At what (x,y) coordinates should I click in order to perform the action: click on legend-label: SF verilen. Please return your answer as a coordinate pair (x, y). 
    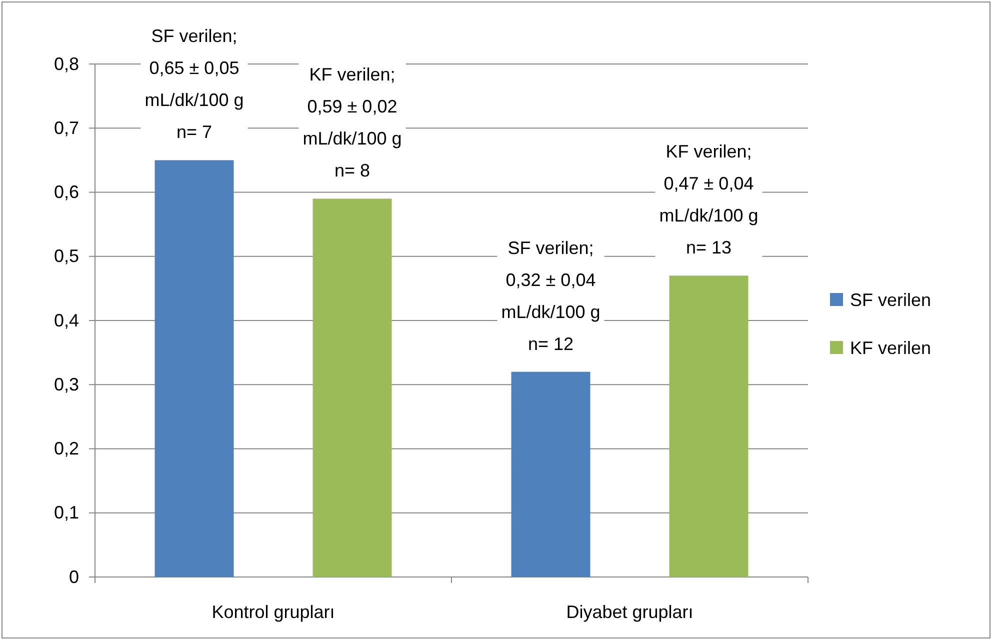
    Looking at the image, I should click on (891, 300).